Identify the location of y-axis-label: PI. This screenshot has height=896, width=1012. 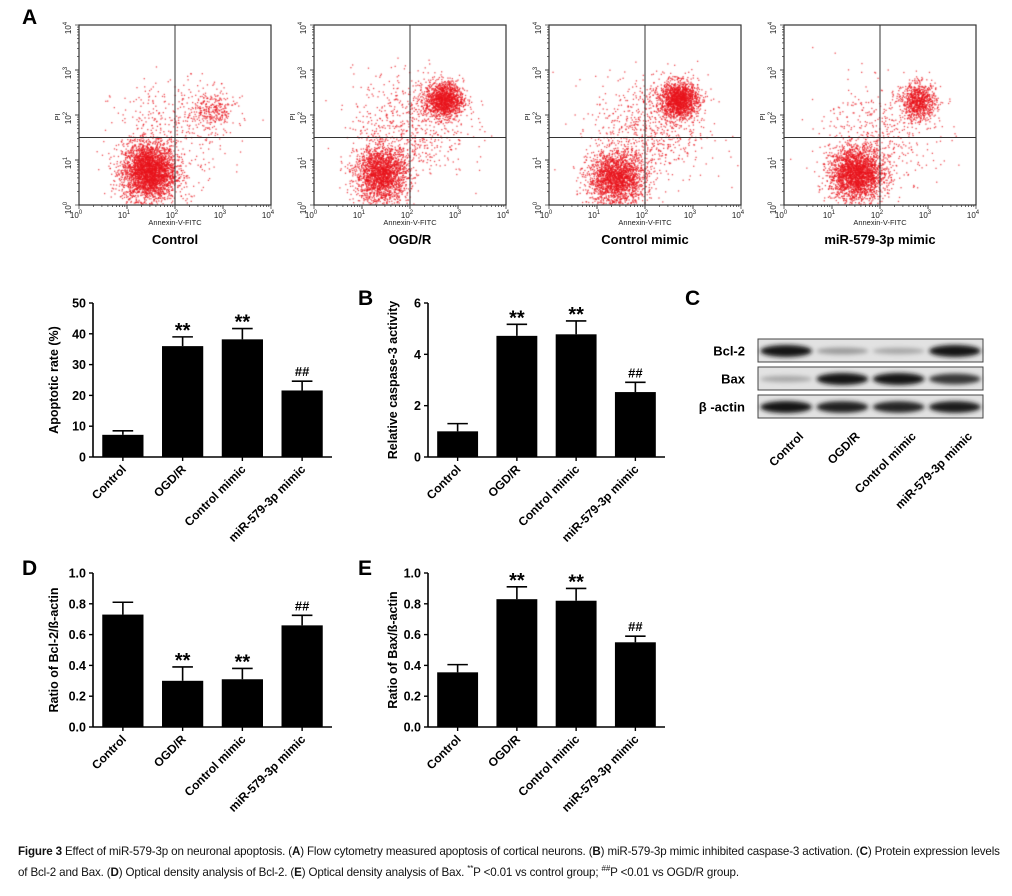
(292, 116).